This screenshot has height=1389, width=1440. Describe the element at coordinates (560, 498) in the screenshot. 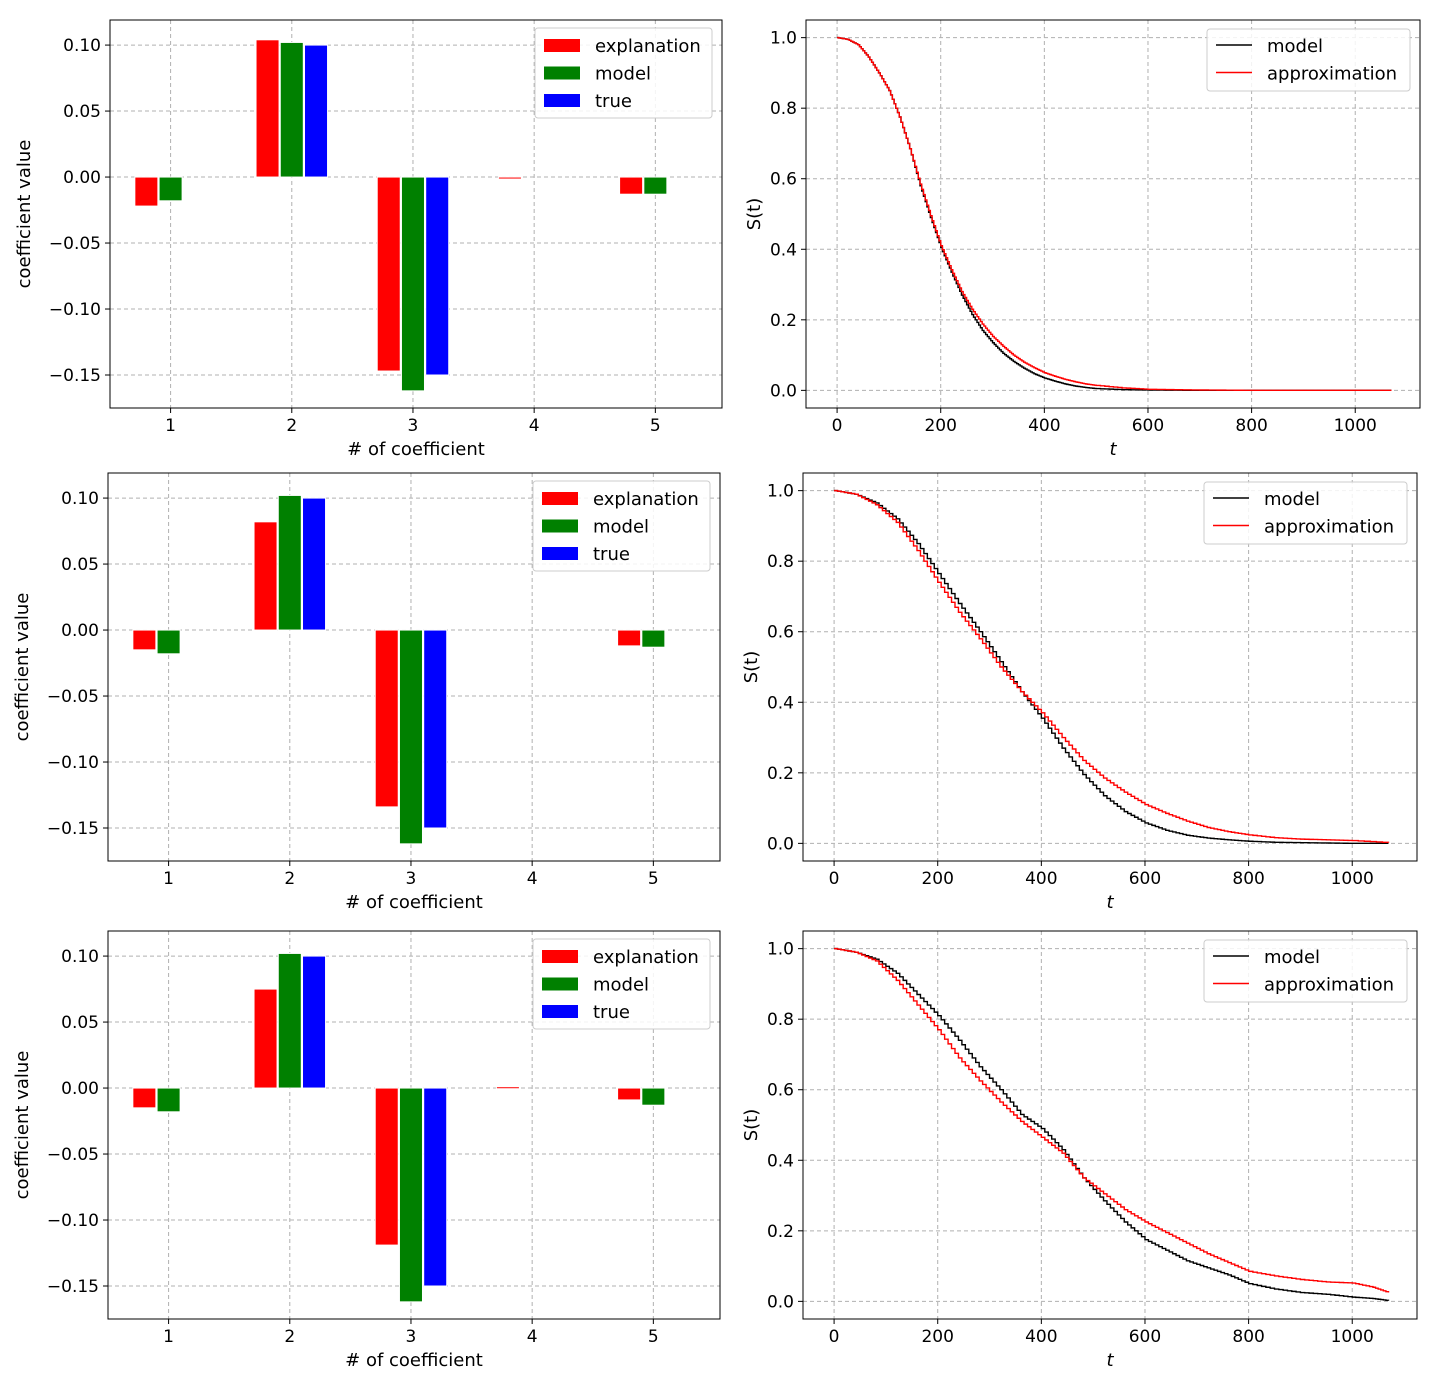

I see `legend-swatch-explanation` at that location.